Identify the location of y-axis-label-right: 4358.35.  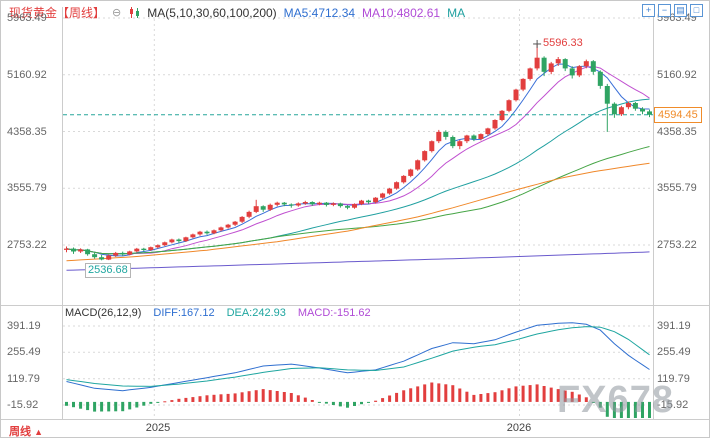
(677, 132).